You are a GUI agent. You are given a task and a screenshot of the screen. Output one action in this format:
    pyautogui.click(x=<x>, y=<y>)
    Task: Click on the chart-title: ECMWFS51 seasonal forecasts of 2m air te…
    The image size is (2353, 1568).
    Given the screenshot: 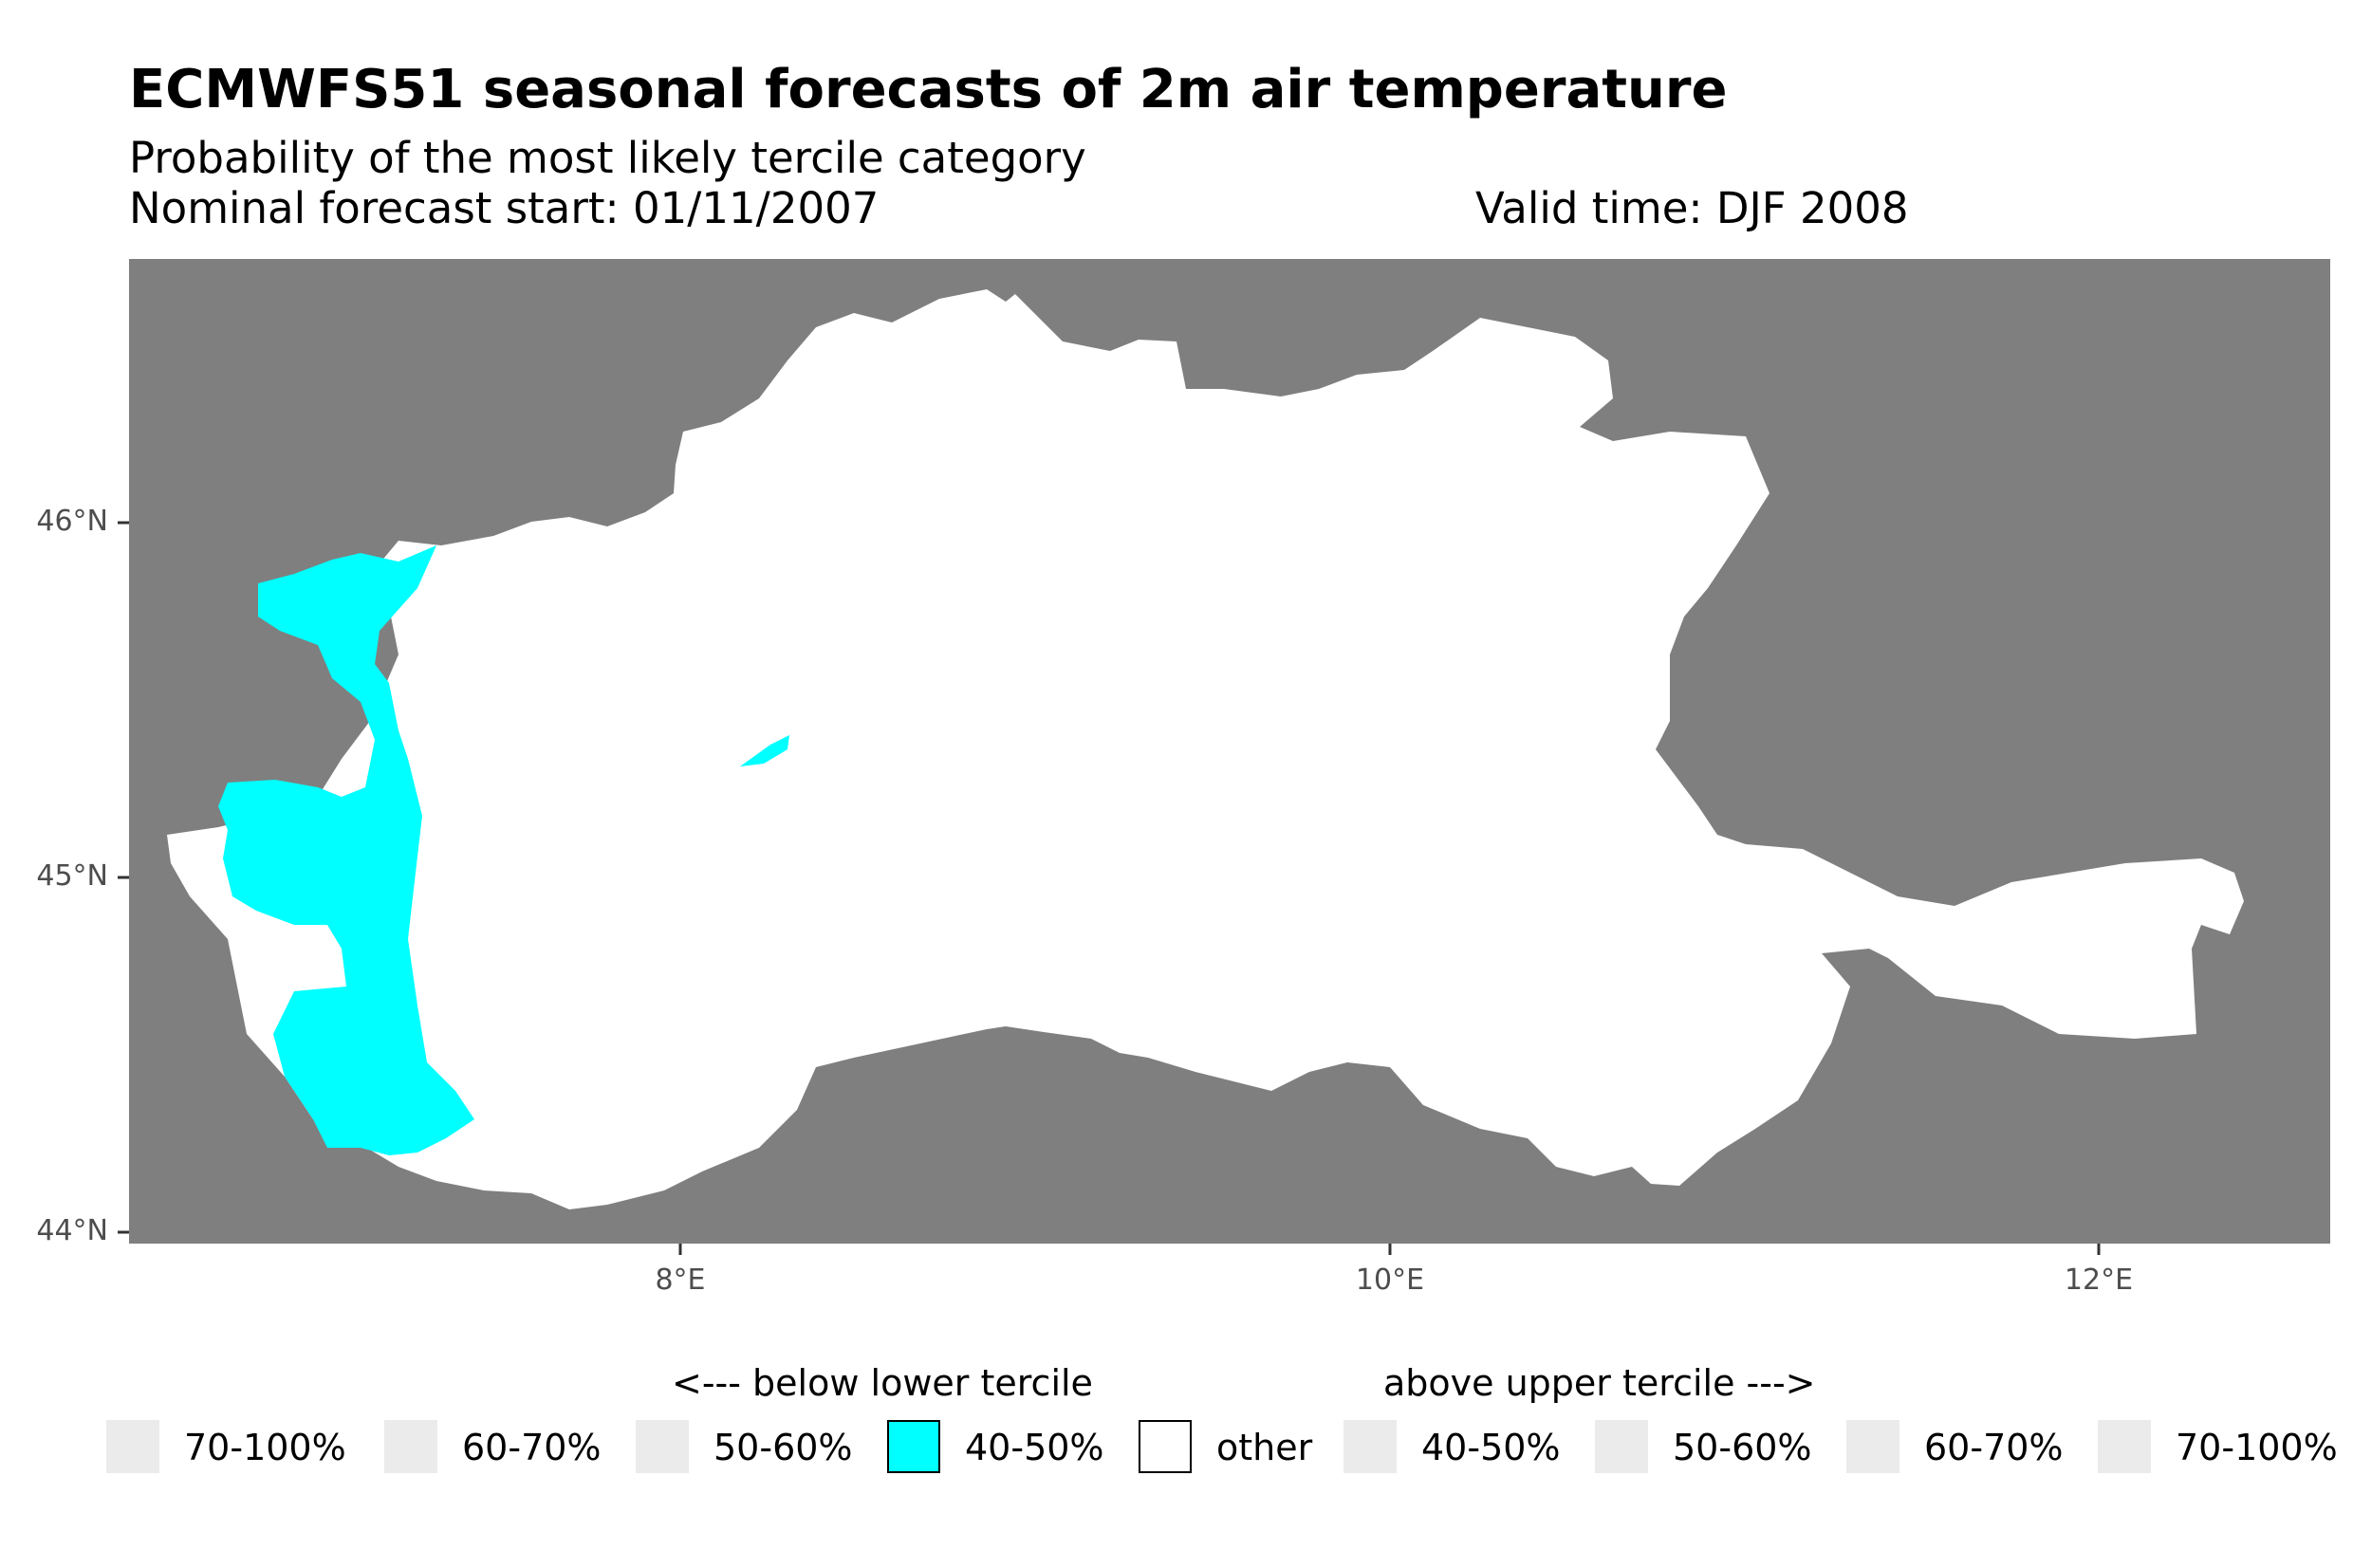 What is the action you would take?
    pyautogui.click(x=928, y=90)
    